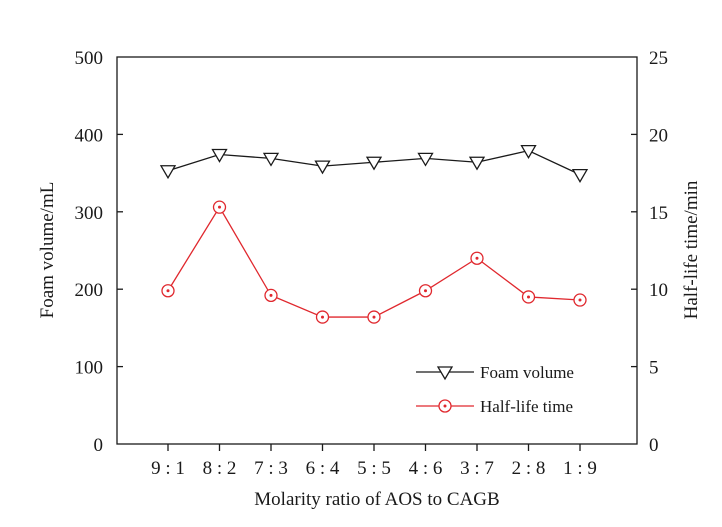 The height and width of the screenshot is (527, 722). Describe the element at coordinates (495, 389) in the screenshot. I see `legend: Foam volume Half-life time` at that location.